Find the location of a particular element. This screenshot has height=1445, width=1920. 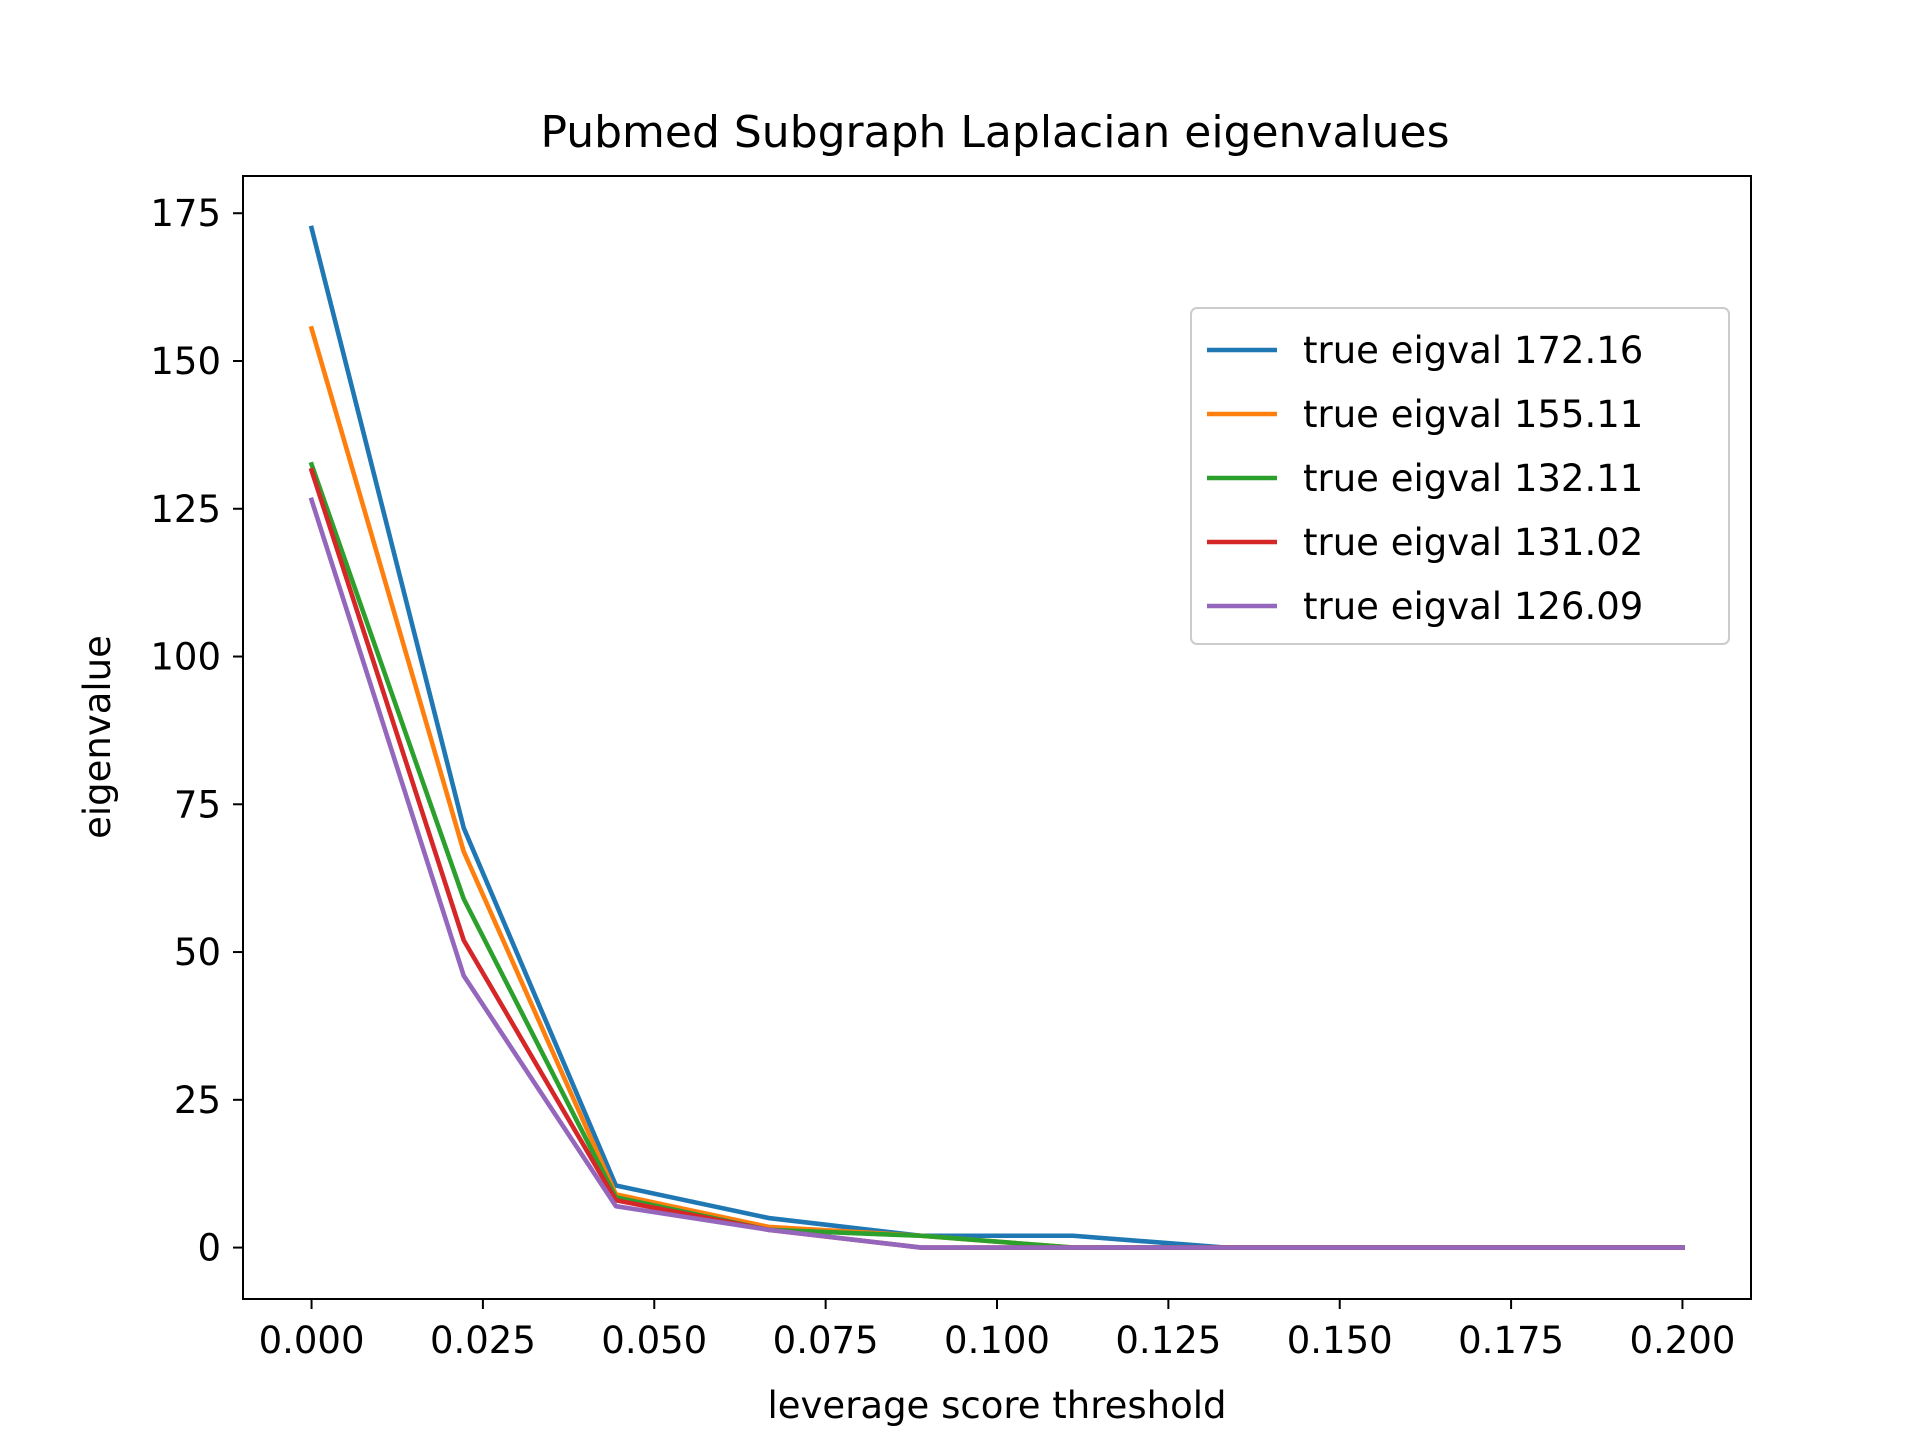

y-tick-label: 75 is located at coordinates (197, 804).